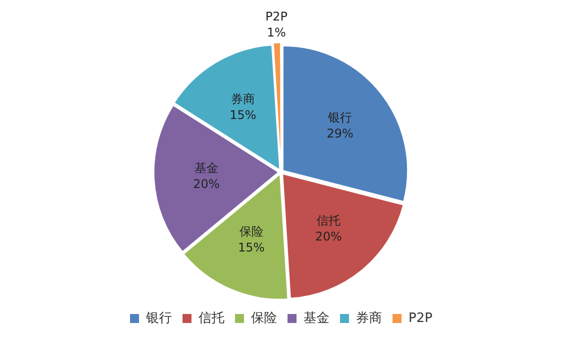 This screenshot has width=562, height=339. What do you see at coordinates (317, 318) in the screenshot?
I see `legend-label: 基金` at bounding box center [317, 318].